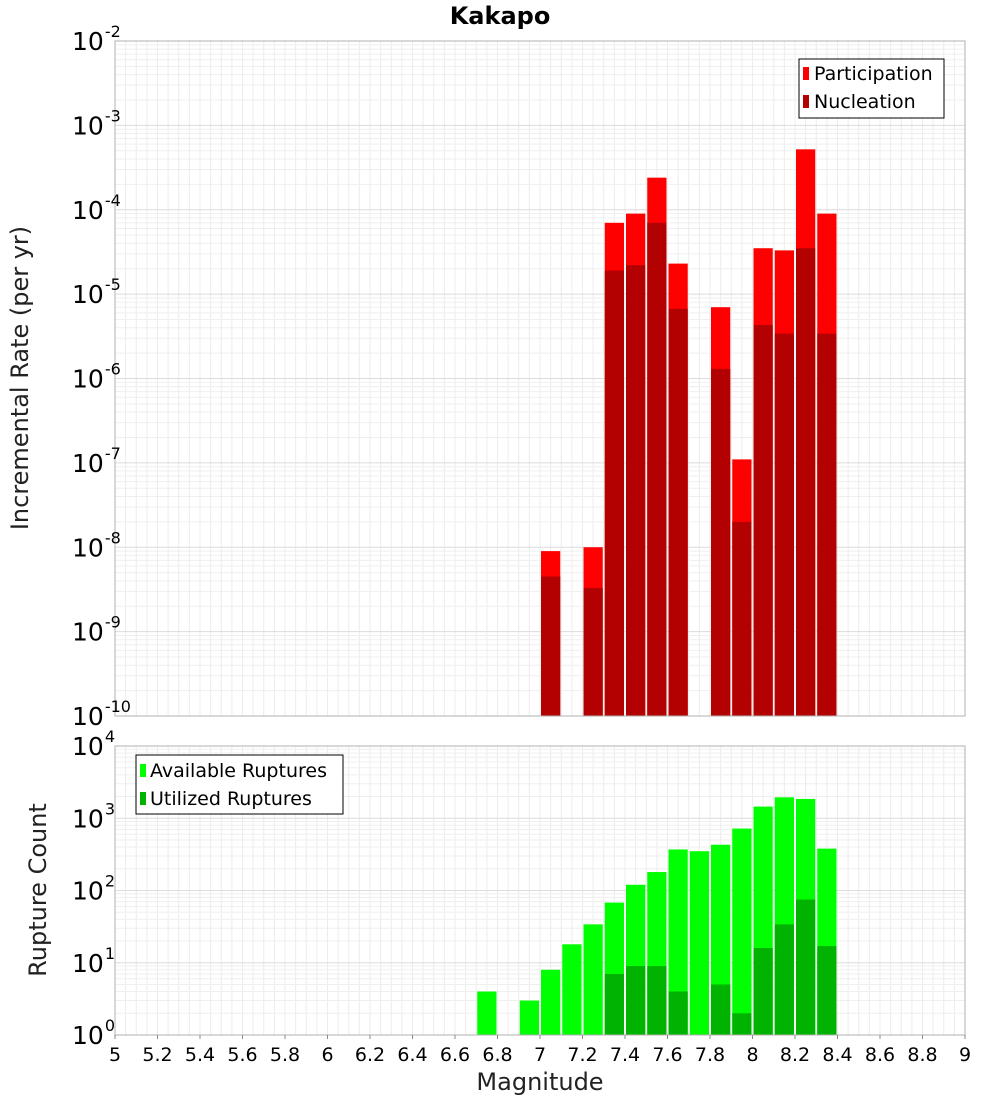  Describe the element at coordinates (200, 1055) in the screenshot. I see `x-tick-label: 5.4` at that location.